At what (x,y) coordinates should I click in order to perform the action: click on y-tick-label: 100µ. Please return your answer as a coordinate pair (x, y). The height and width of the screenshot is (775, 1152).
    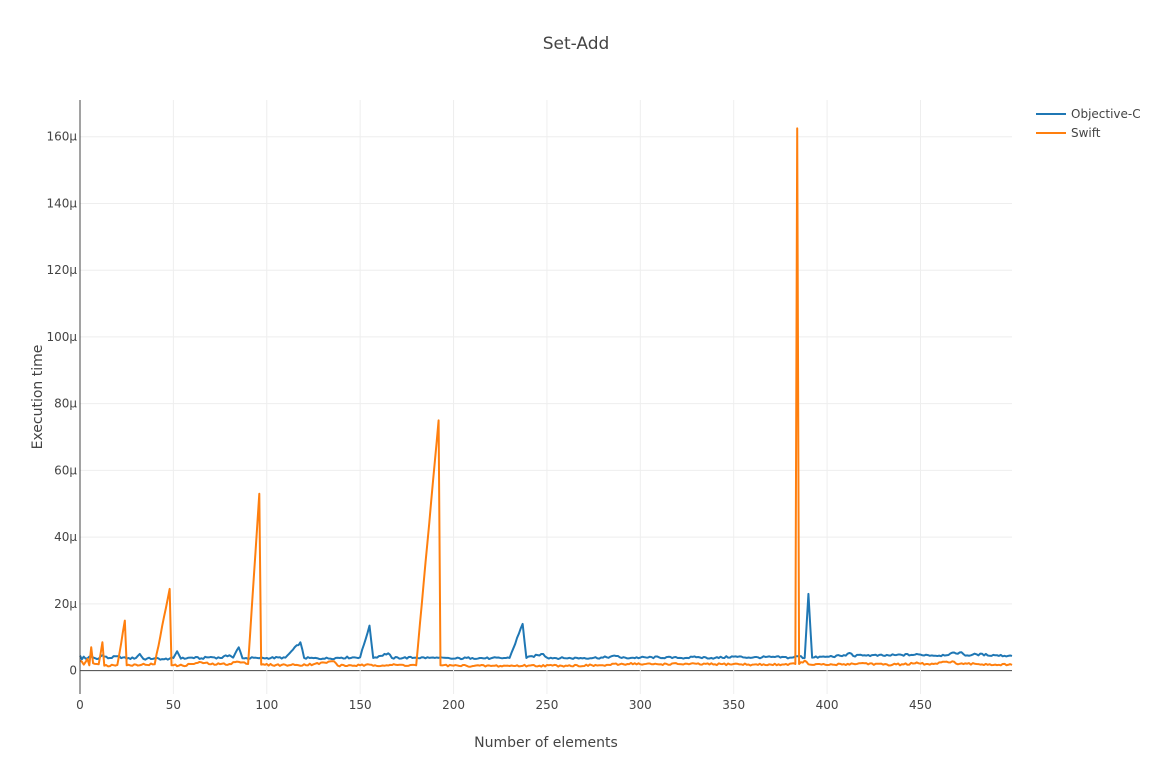
    Looking at the image, I should click on (61, 337).